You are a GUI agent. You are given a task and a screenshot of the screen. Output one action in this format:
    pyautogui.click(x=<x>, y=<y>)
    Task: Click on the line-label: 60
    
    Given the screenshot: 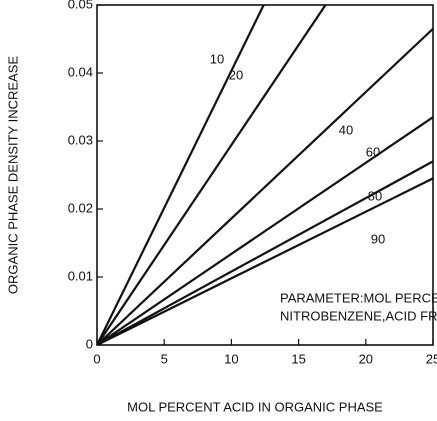 What is the action you would take?
    pyautogui.click(x=373, y=151)
    